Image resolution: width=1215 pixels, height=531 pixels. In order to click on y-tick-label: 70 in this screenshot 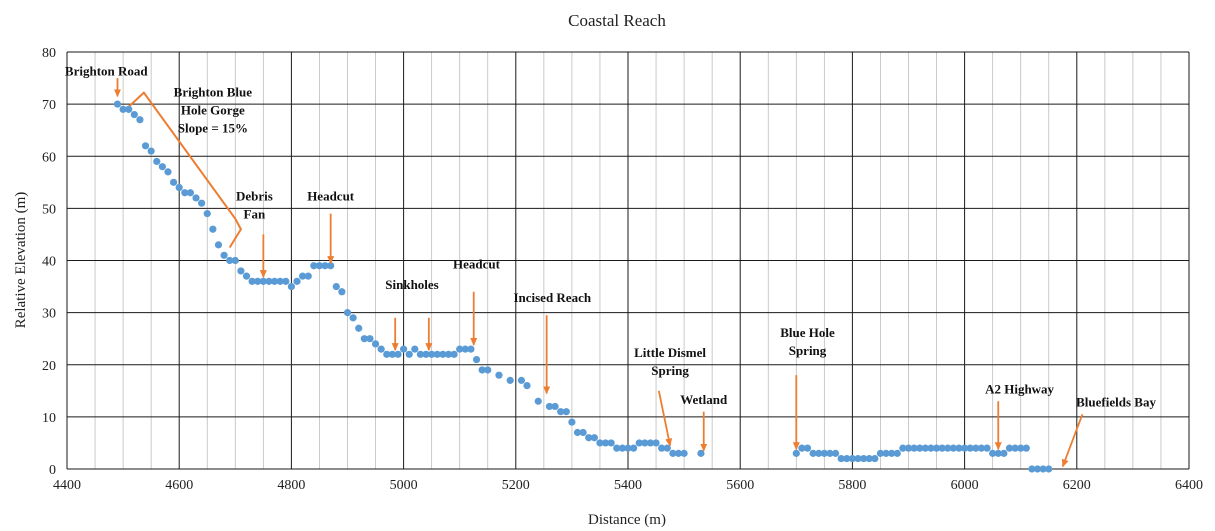, I will do `click(49, 105)`.